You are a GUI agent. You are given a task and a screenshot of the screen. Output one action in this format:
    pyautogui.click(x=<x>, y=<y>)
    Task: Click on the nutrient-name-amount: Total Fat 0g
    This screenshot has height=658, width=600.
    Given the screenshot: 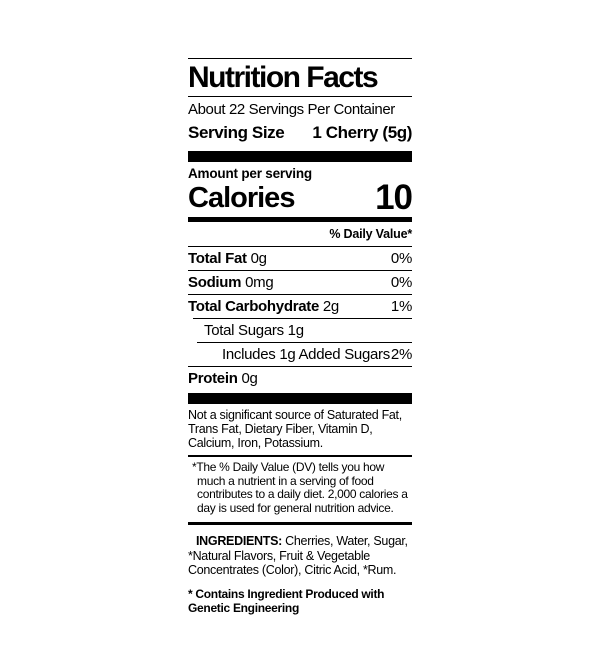 What is the action you would take?
    pyautogui.click(x=227, y=258)
    